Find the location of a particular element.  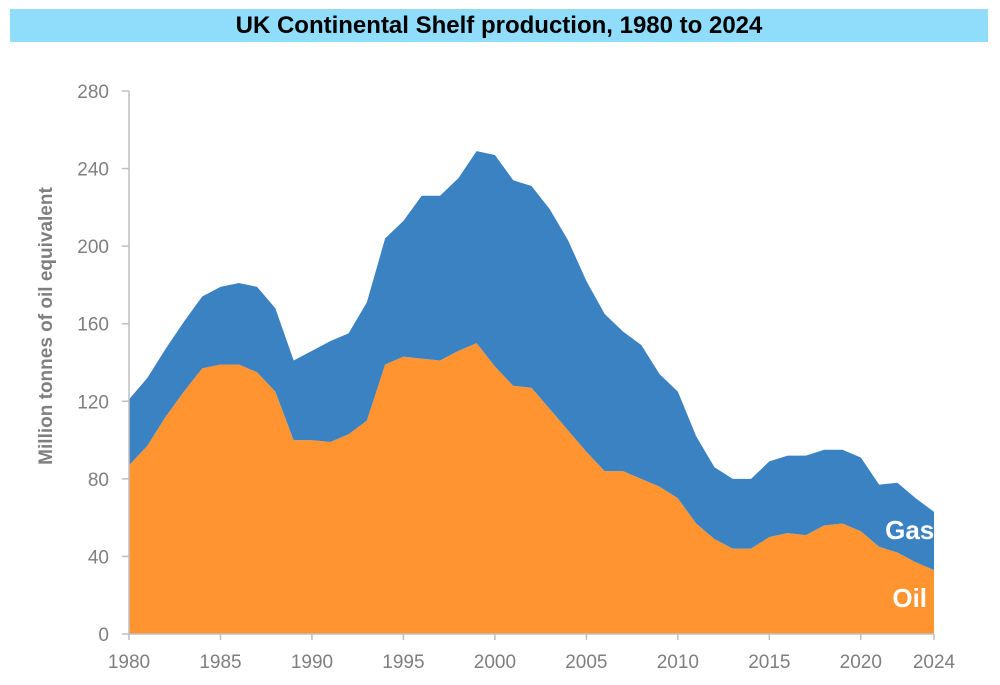

x-tick-label: 1990 is located at coordinates (312, 662).